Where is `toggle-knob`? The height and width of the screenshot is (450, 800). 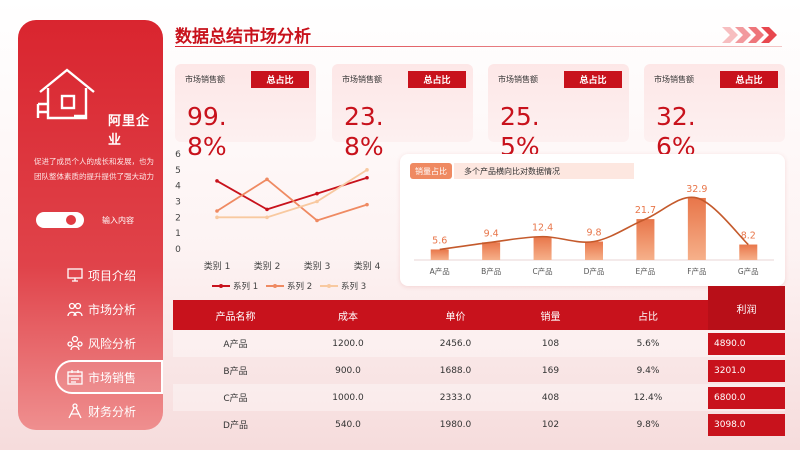
toggle-knob is located at coordinates (71, 220).